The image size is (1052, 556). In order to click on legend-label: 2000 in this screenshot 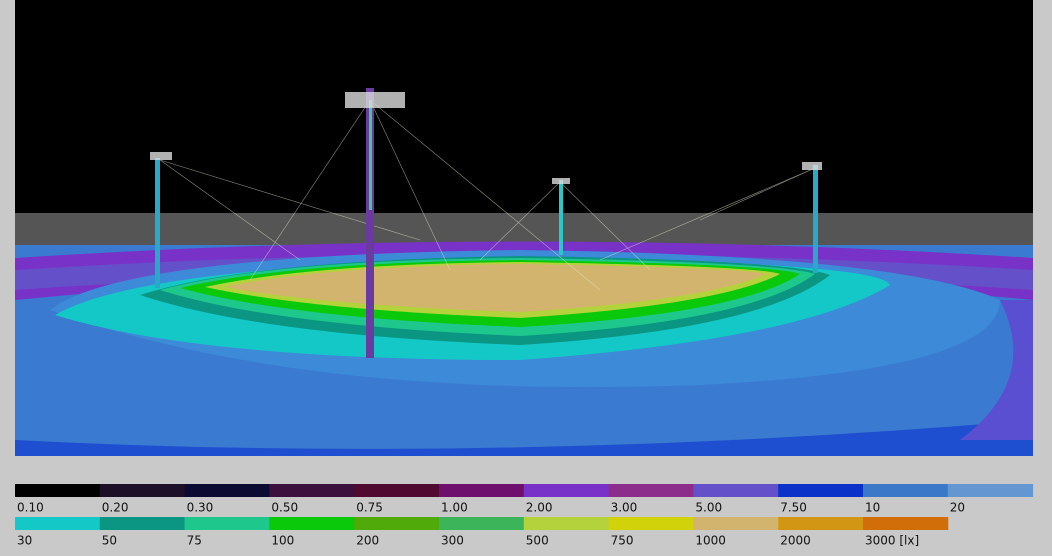, I will do `click(795, 541)`.